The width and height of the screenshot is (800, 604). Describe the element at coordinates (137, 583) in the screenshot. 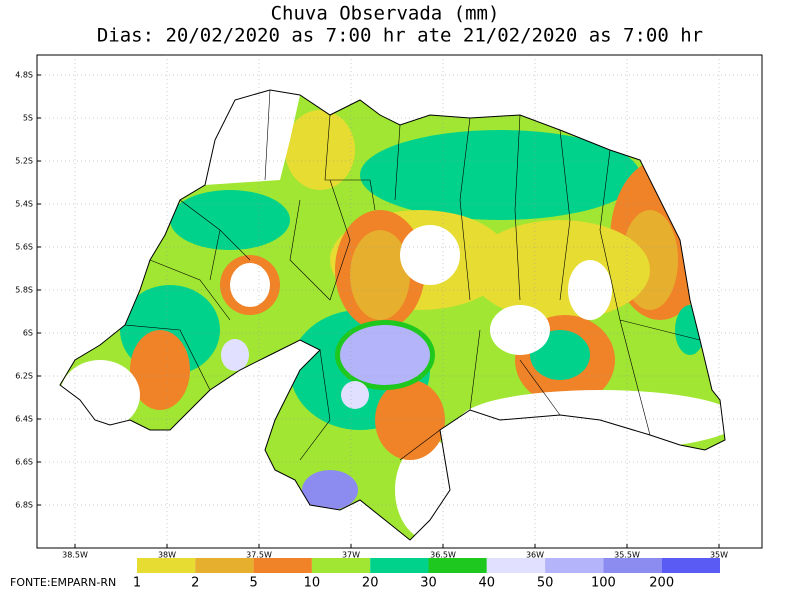

I see `legend-label: 1` at that location.